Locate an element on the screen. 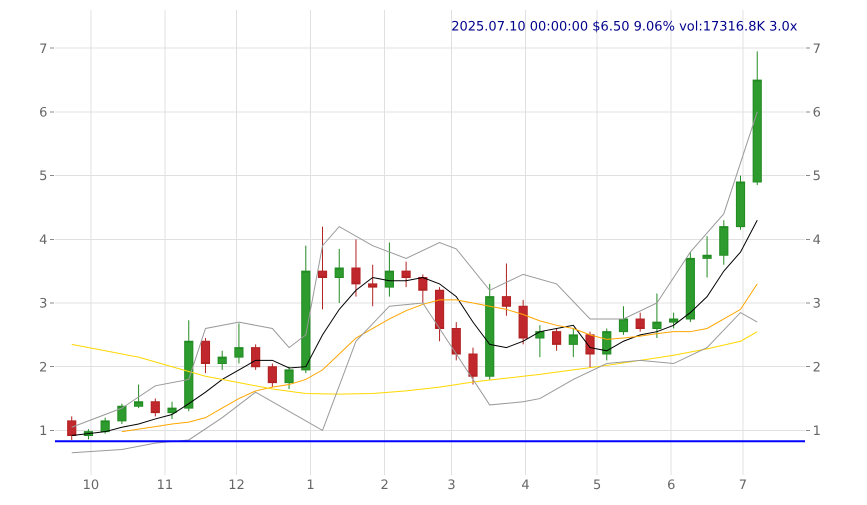 The height and width of the screenshot is (505, 867). y-tick-label: 2 is located at coordinates (43, 368).